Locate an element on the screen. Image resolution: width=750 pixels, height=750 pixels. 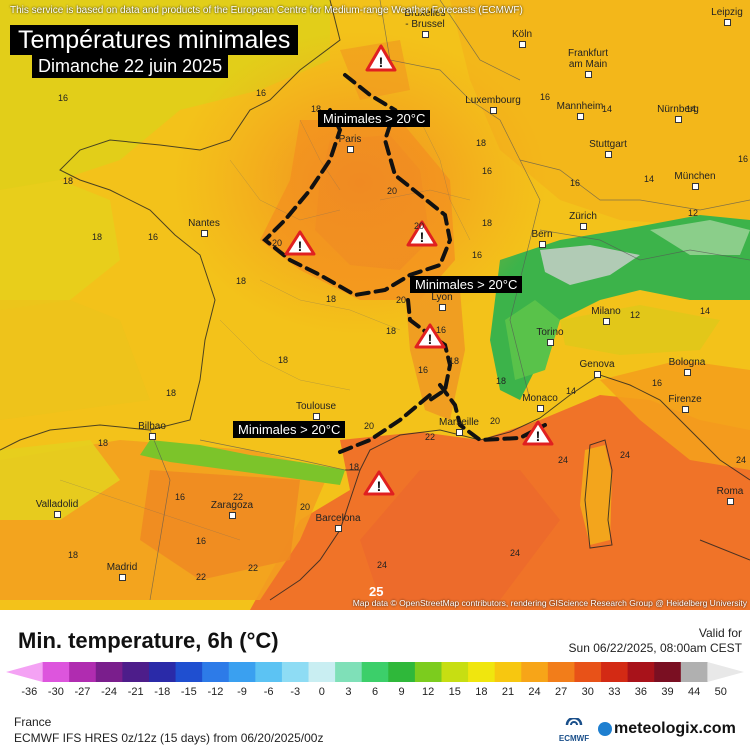
color-scale-tick: -15 is located at coordinates (188, 692).